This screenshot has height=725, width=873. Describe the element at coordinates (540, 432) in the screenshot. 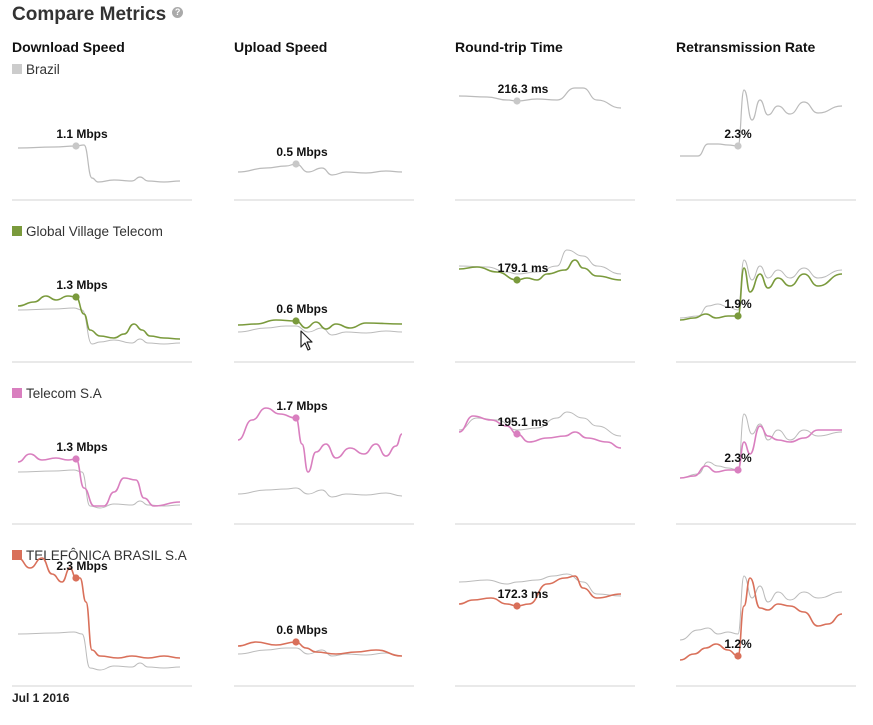

I see `series-line-telecom-s-a-round-trip-time` at that location.